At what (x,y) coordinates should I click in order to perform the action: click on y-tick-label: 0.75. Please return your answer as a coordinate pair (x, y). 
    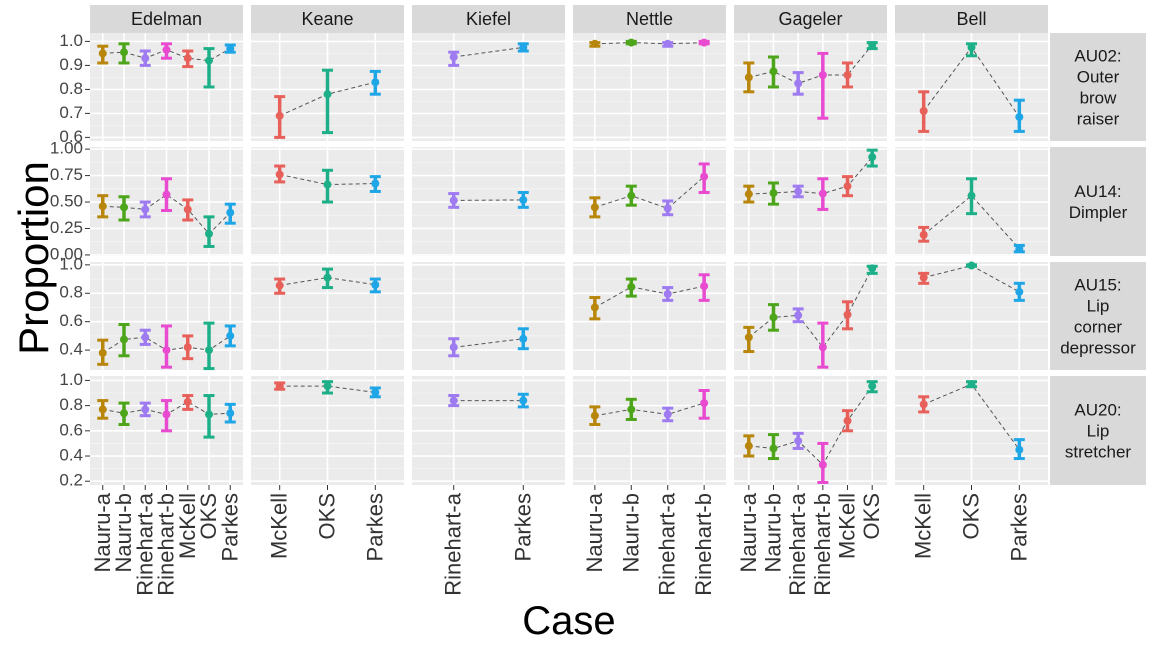
    Looking at the image, I should click on (66, 174).